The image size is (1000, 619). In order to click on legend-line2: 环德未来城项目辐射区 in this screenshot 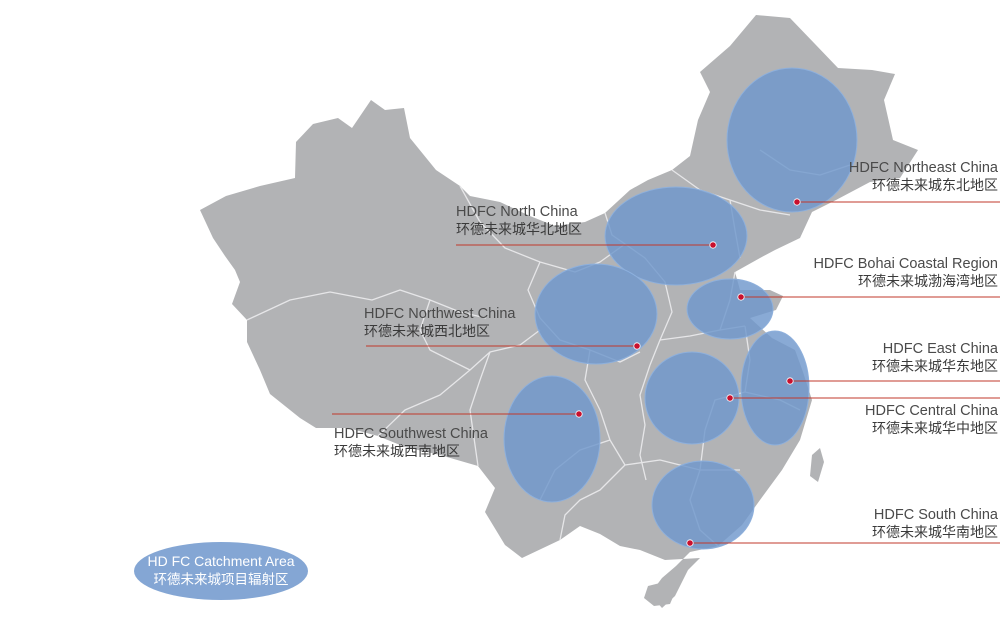, I will do `click(221, 580)`.